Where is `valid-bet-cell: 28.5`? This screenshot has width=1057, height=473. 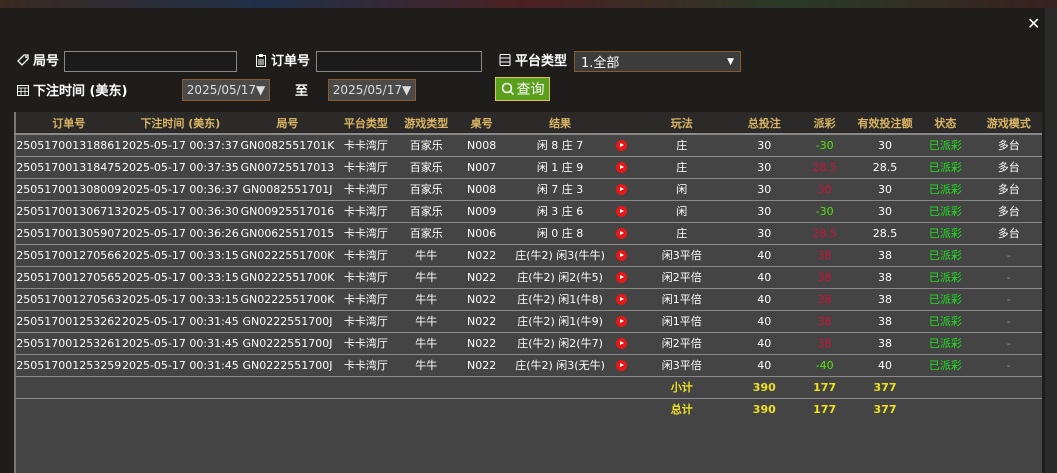 valid-bet-cell: 28.5 is located at coordinates (885, 167).